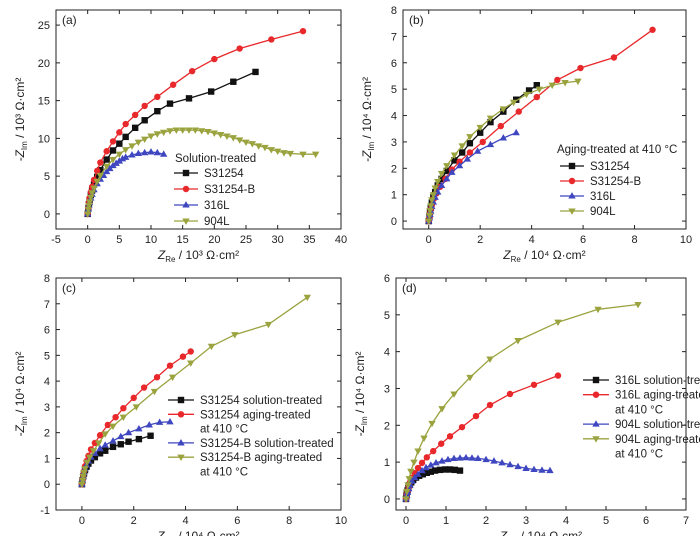  What do you see at coordinates (686, 240) in the screenshot?
I see `x-tick-label: 10` at bounding box center [686, 240].